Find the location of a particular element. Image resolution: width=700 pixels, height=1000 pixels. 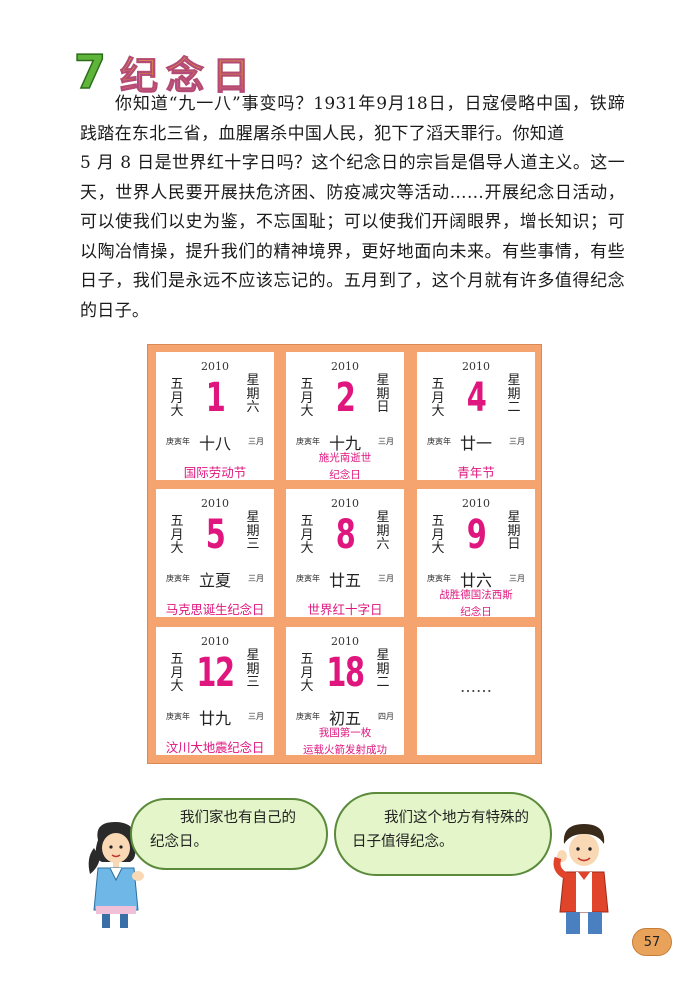

card-weekday-label: 星期三 is located at coordinates (253, 531).